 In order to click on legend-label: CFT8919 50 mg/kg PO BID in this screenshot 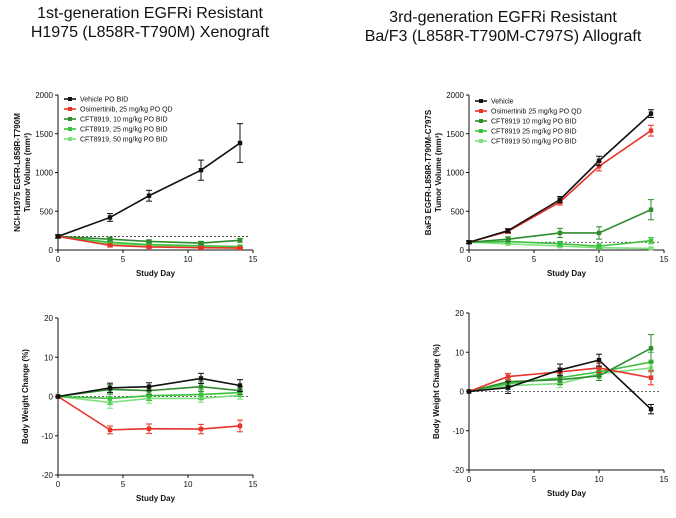, I will do `click(534, 142)`.